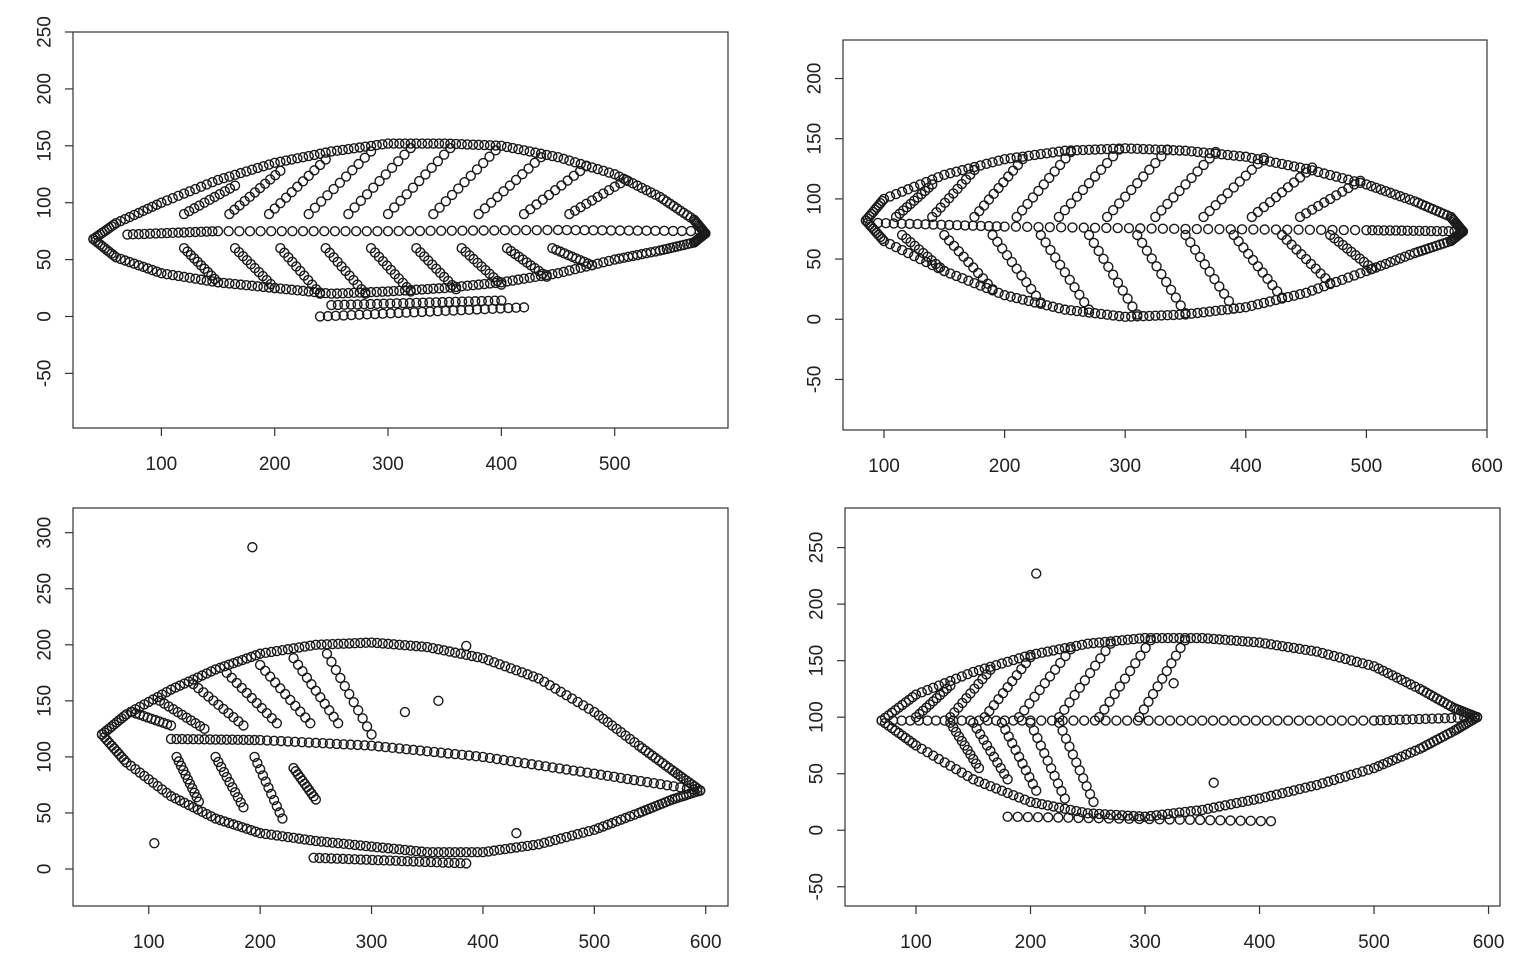  Describe the element at coordinates (1489, 942) in the screenshot. I see `x-tick-label: 600` at that location.